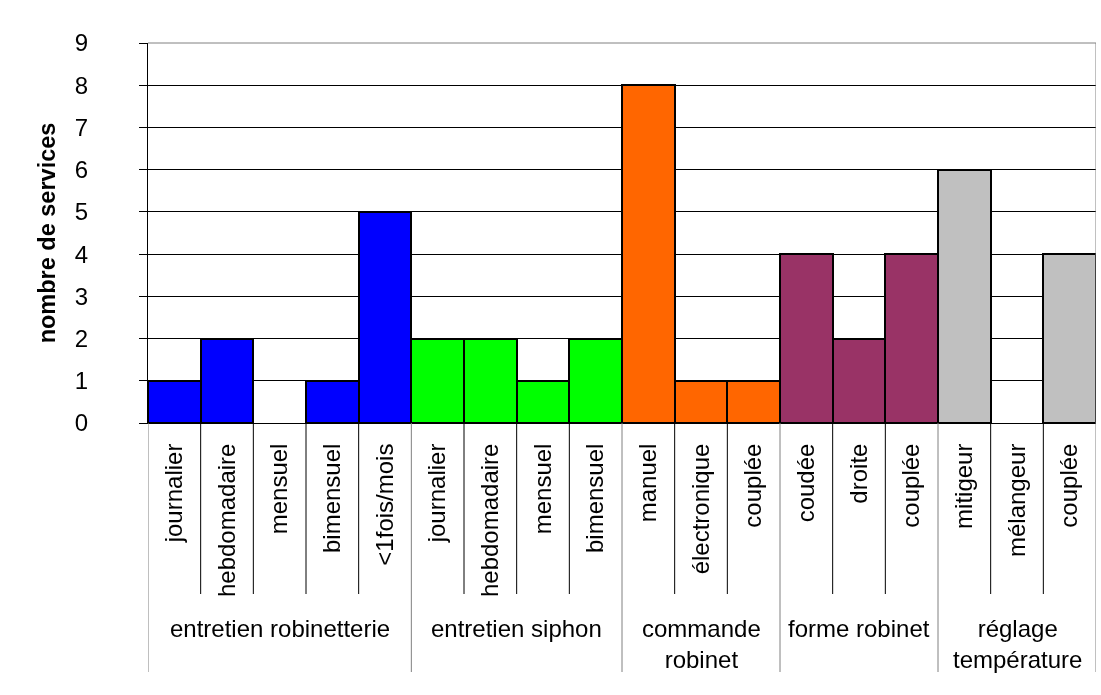 The image size is (1101, 695). Describe the element at coordinates (964, 486) in the screenshot. I see `x-tick-label: mitigeur` at that location.